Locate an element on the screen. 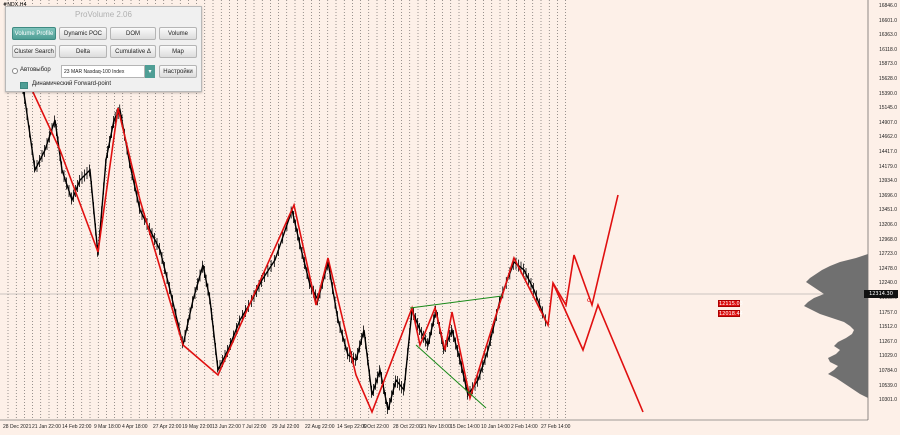  price-axis-label: 10784.0 is located at coordinates (887, 371).